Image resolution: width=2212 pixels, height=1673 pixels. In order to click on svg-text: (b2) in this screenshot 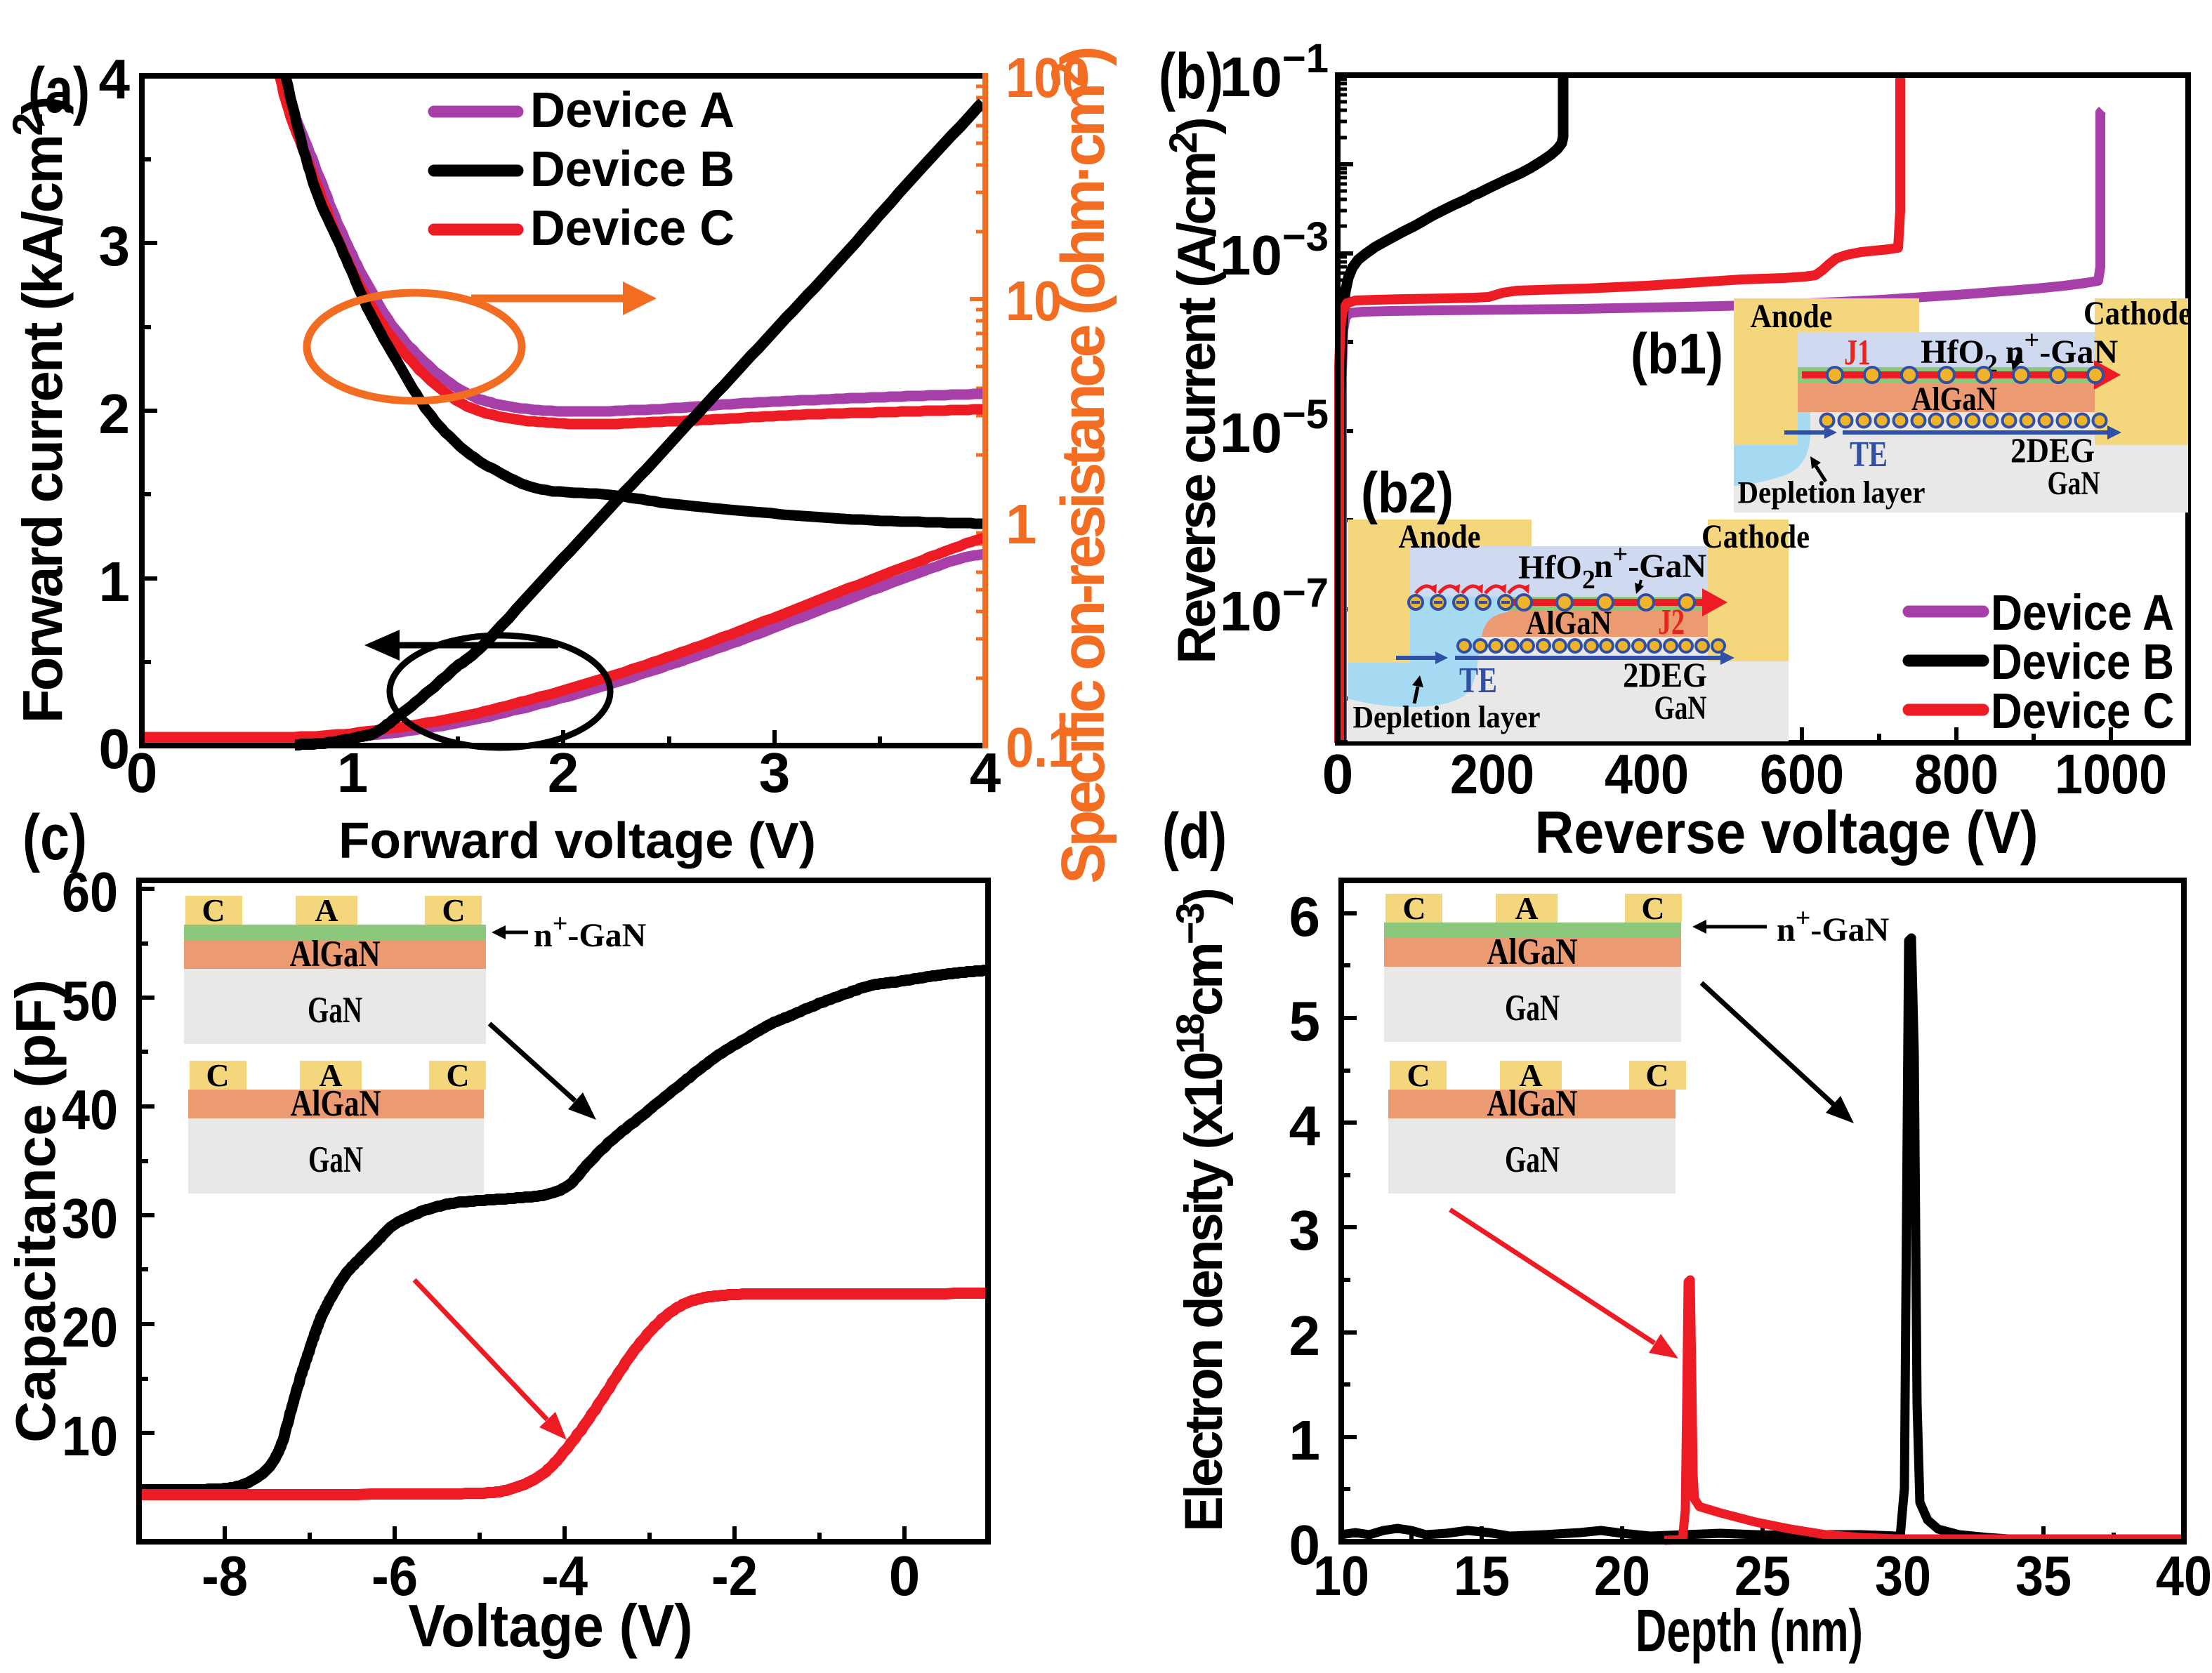, I will do `click(1407, 493)`.